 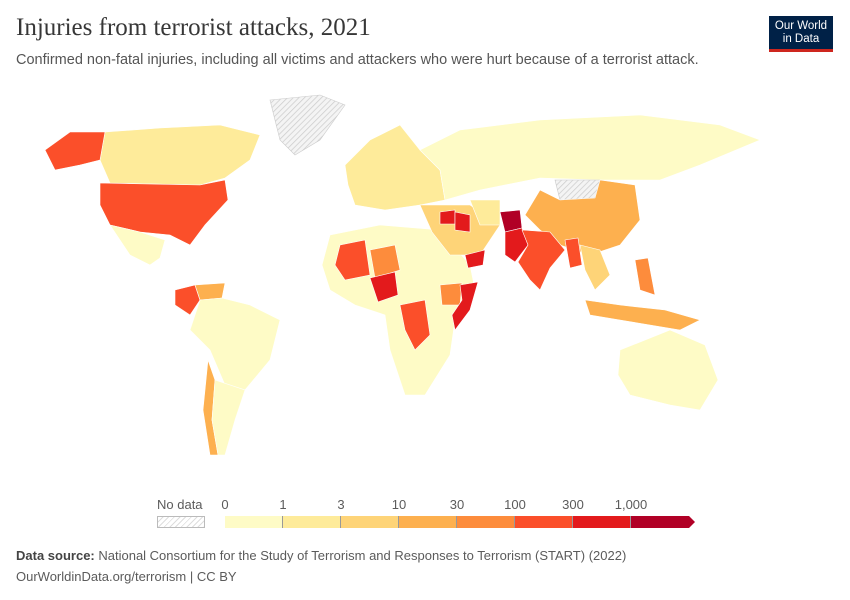 What do you see at coordinates (210, 291) in the screenshot?
I see `country-venezuela` at bounding box center [210, 291].